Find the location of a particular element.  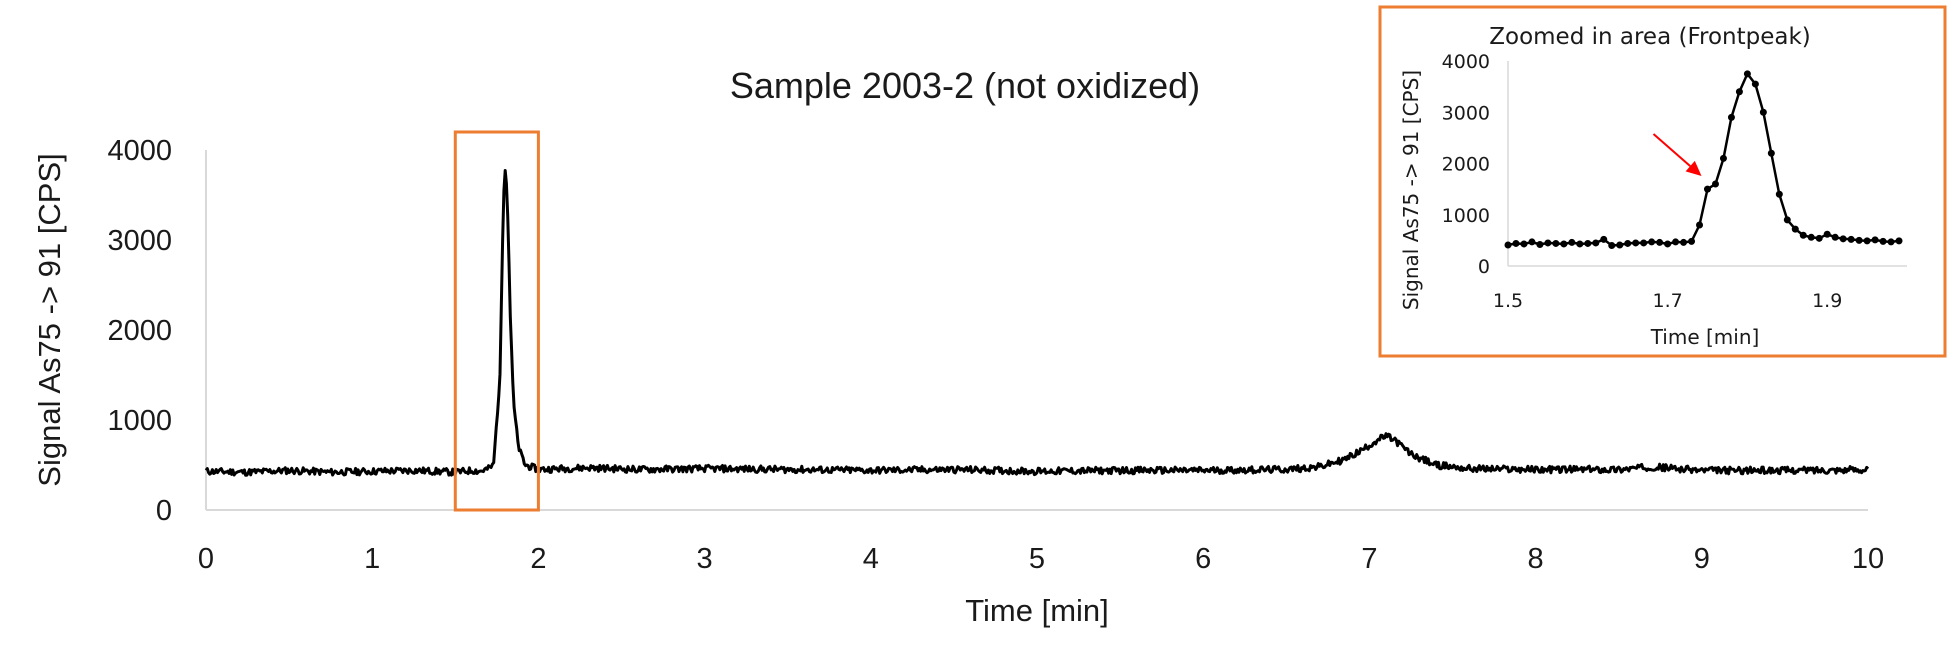

main-x-tick-label: 4 is located at coordinates (871, 559).